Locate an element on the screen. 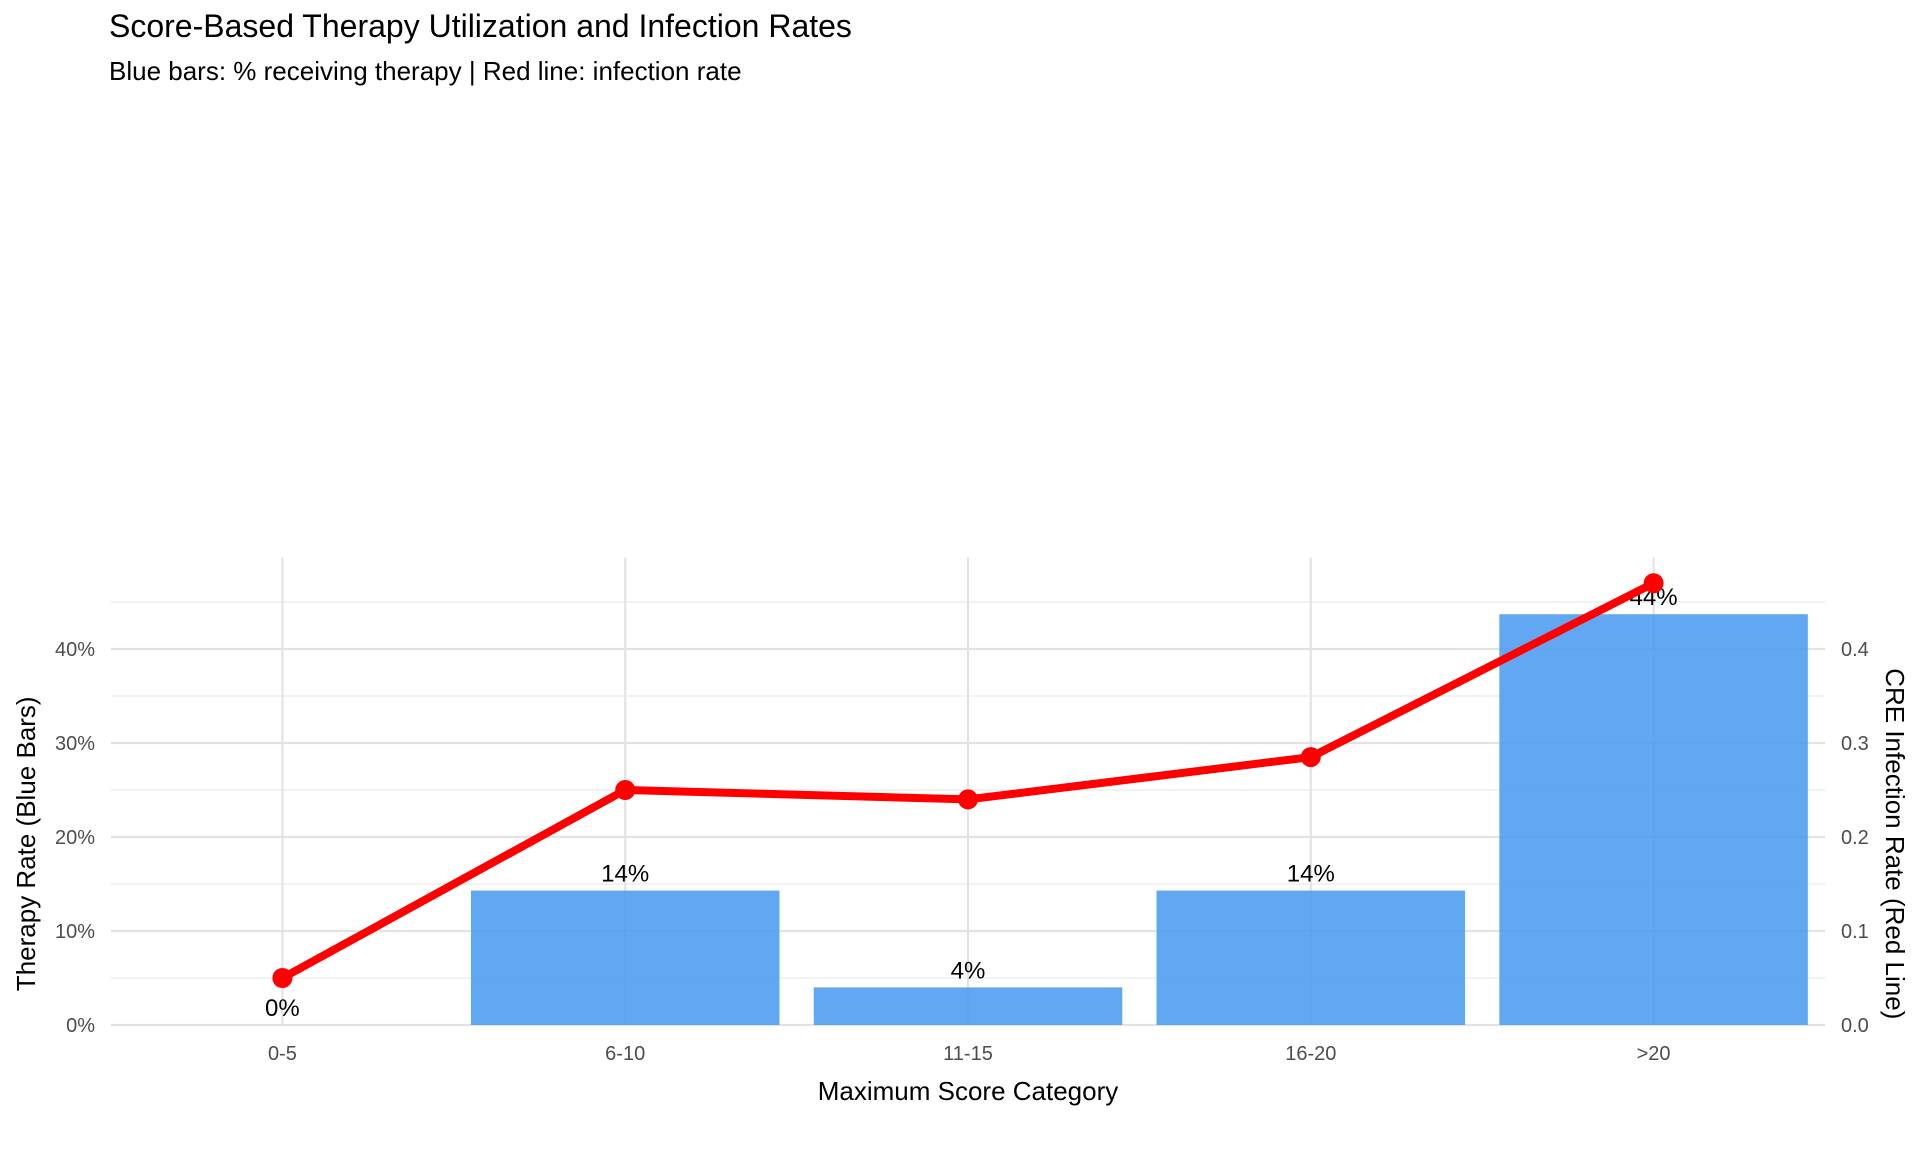  y-axis-title: Therapy Rate (Blue Bars) is located at coordinates (26, 843).